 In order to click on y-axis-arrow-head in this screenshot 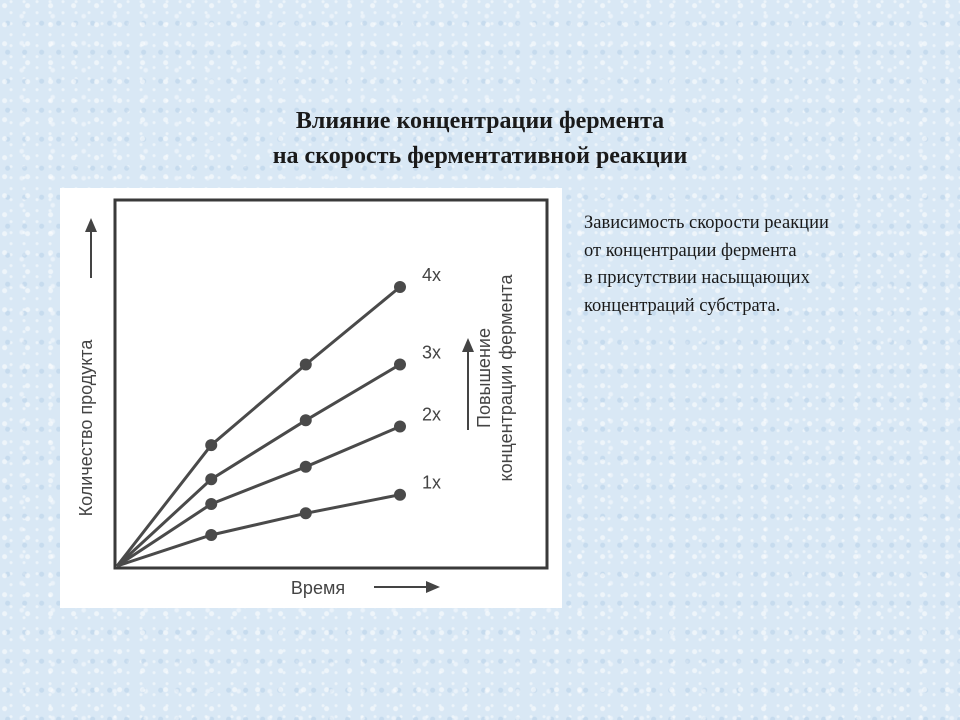, I will do `click(91, 225)`.